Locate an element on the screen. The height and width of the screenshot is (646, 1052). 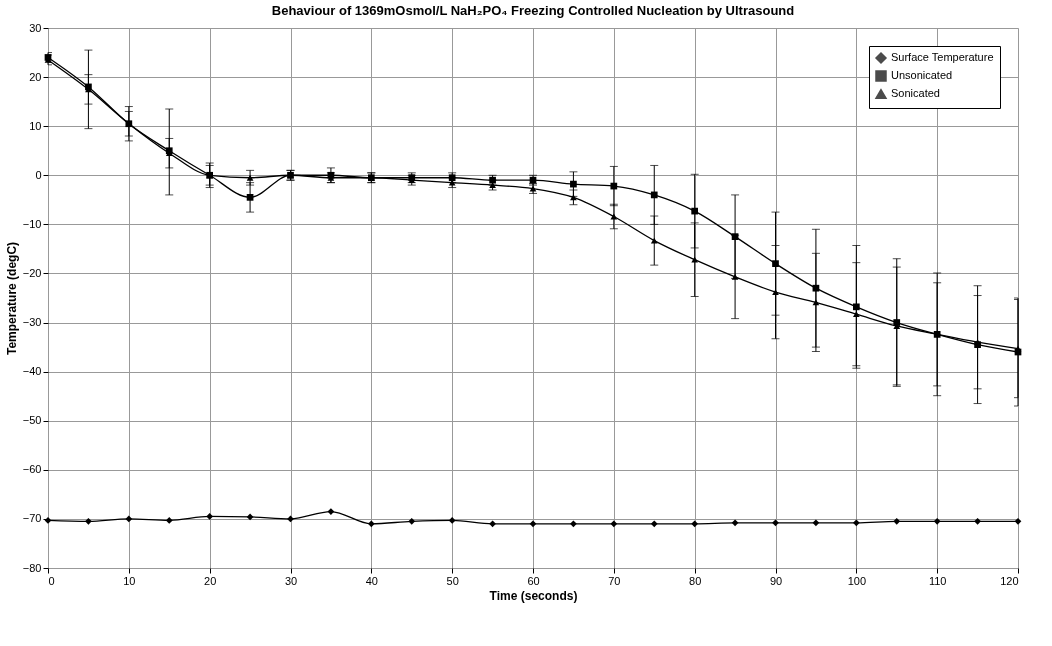
y-tick-label: −20 is located at coordinates (32, 272).